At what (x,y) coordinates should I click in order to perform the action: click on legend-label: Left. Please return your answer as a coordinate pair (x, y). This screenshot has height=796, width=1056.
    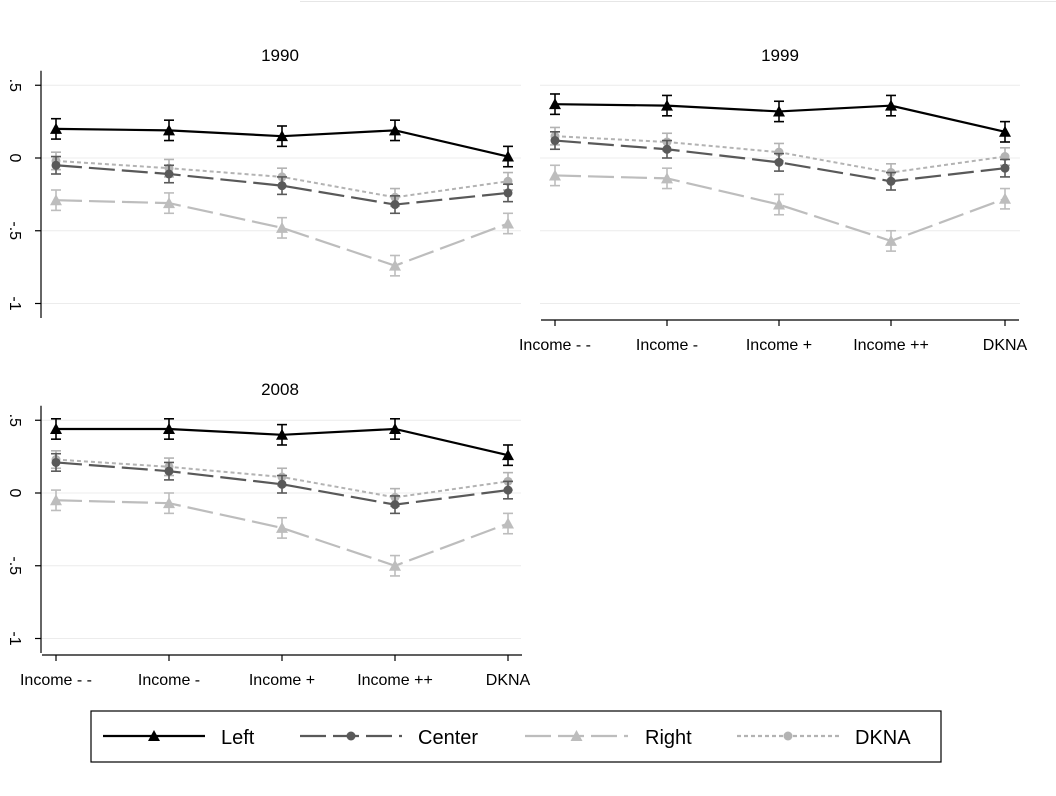
    Looking at the image, I should click on (238, 738).